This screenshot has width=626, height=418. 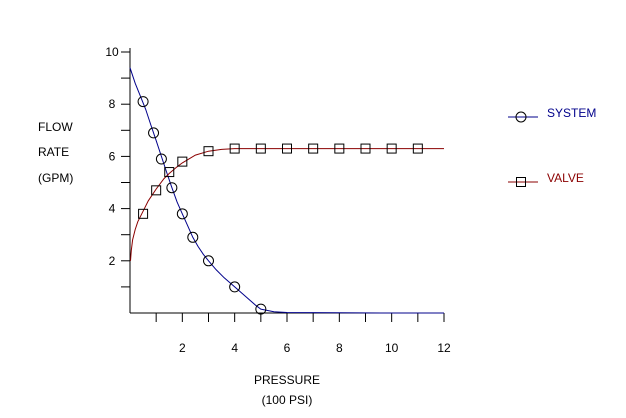 I want to click on y-tick-label: 8, so click(x=112, y=104).